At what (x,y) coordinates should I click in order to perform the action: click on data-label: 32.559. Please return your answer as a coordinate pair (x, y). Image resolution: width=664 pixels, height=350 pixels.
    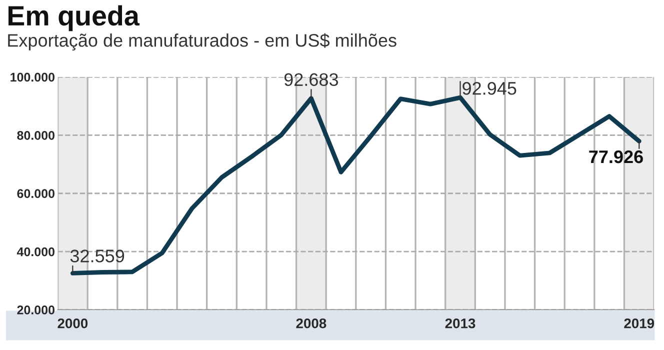
    Looking at the image, I should click on (97, 256).